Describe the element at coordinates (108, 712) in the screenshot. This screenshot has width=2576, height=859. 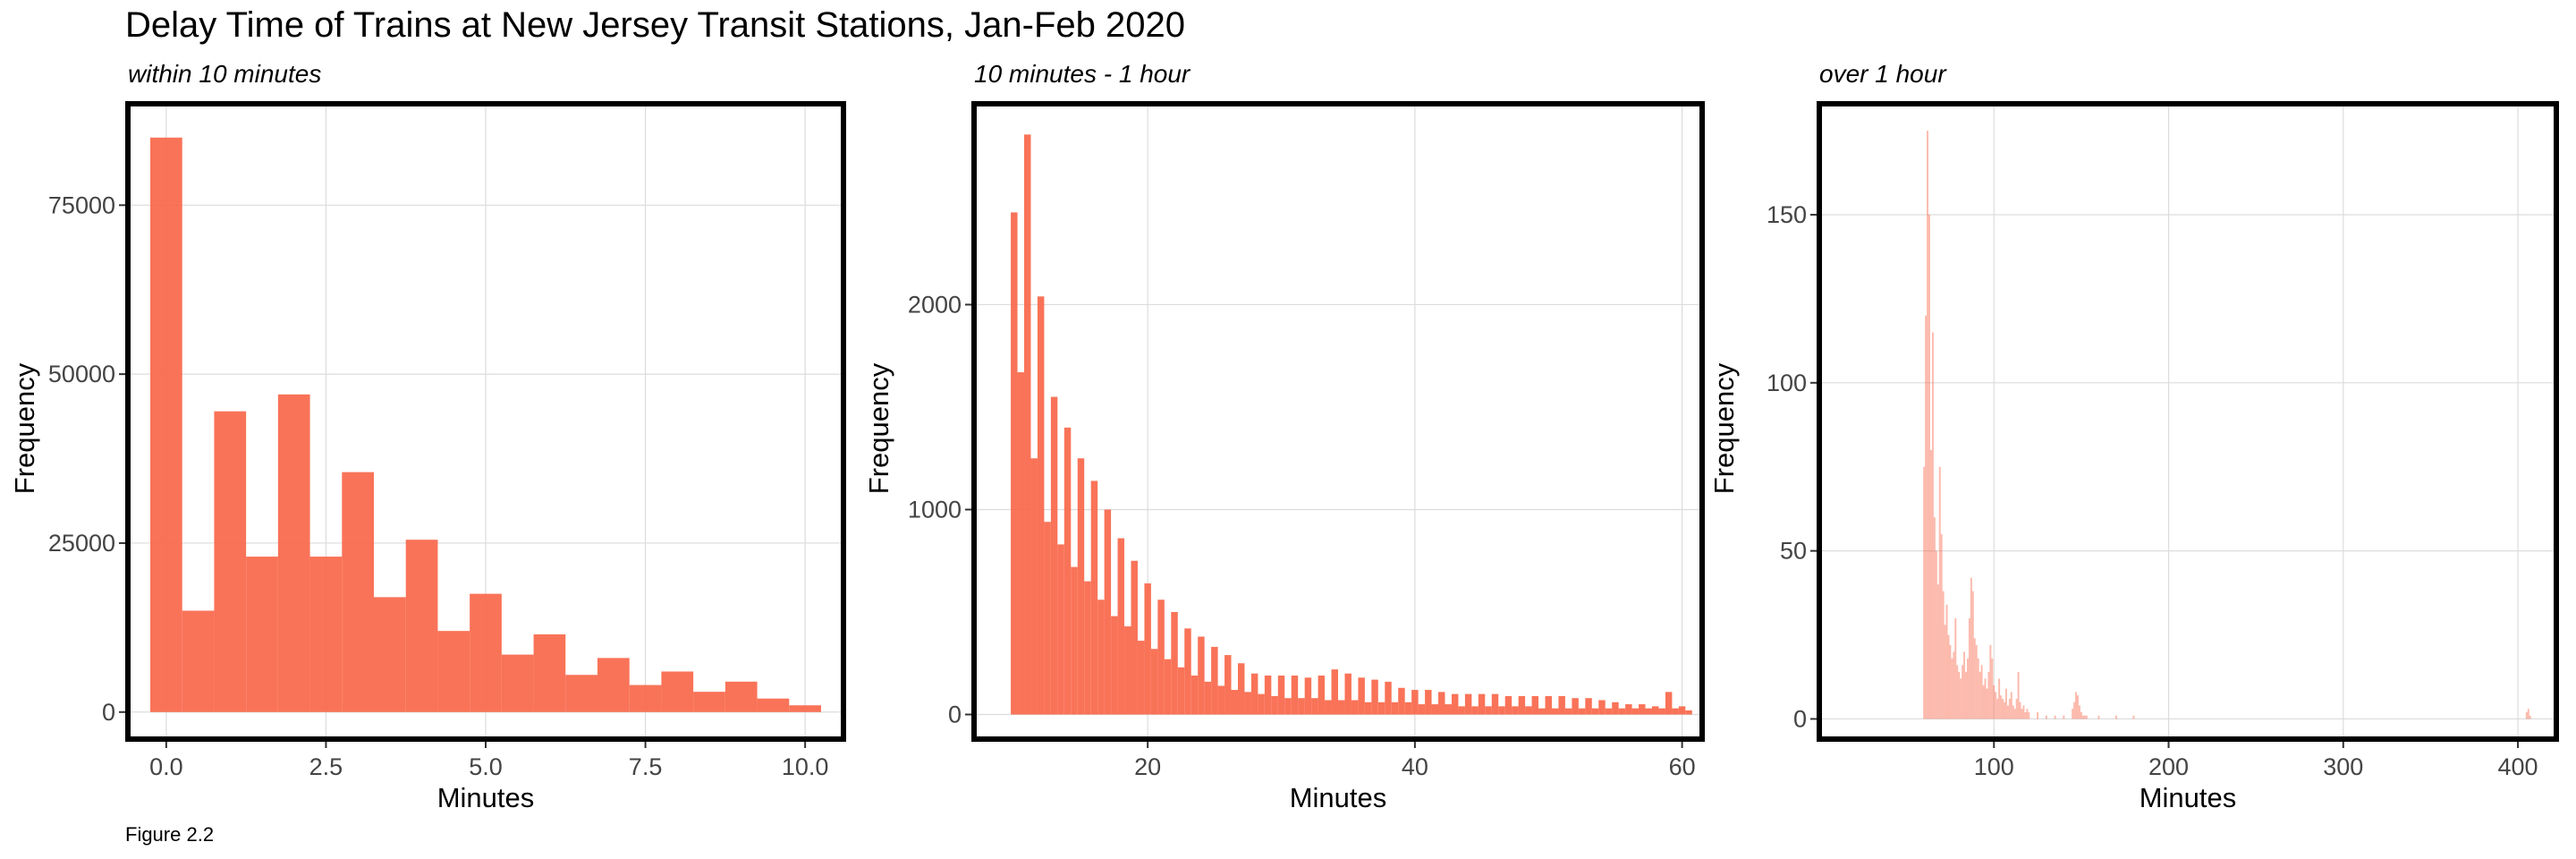
I see `chart-1-y-tick-label: 0` at that location.